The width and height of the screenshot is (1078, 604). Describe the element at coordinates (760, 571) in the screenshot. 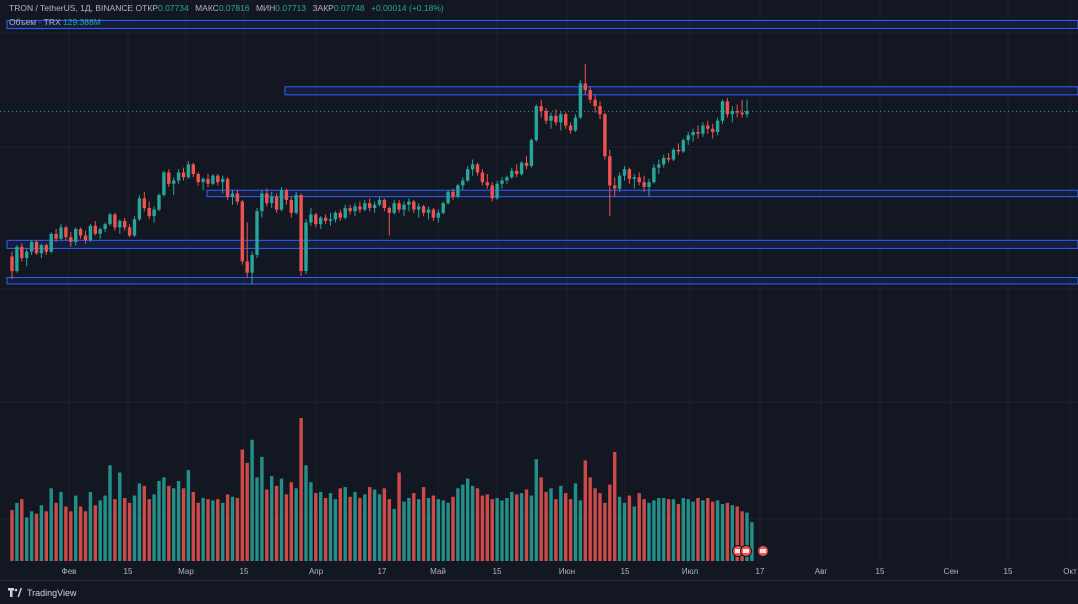

I see `x-tick-label: 17` at that location.